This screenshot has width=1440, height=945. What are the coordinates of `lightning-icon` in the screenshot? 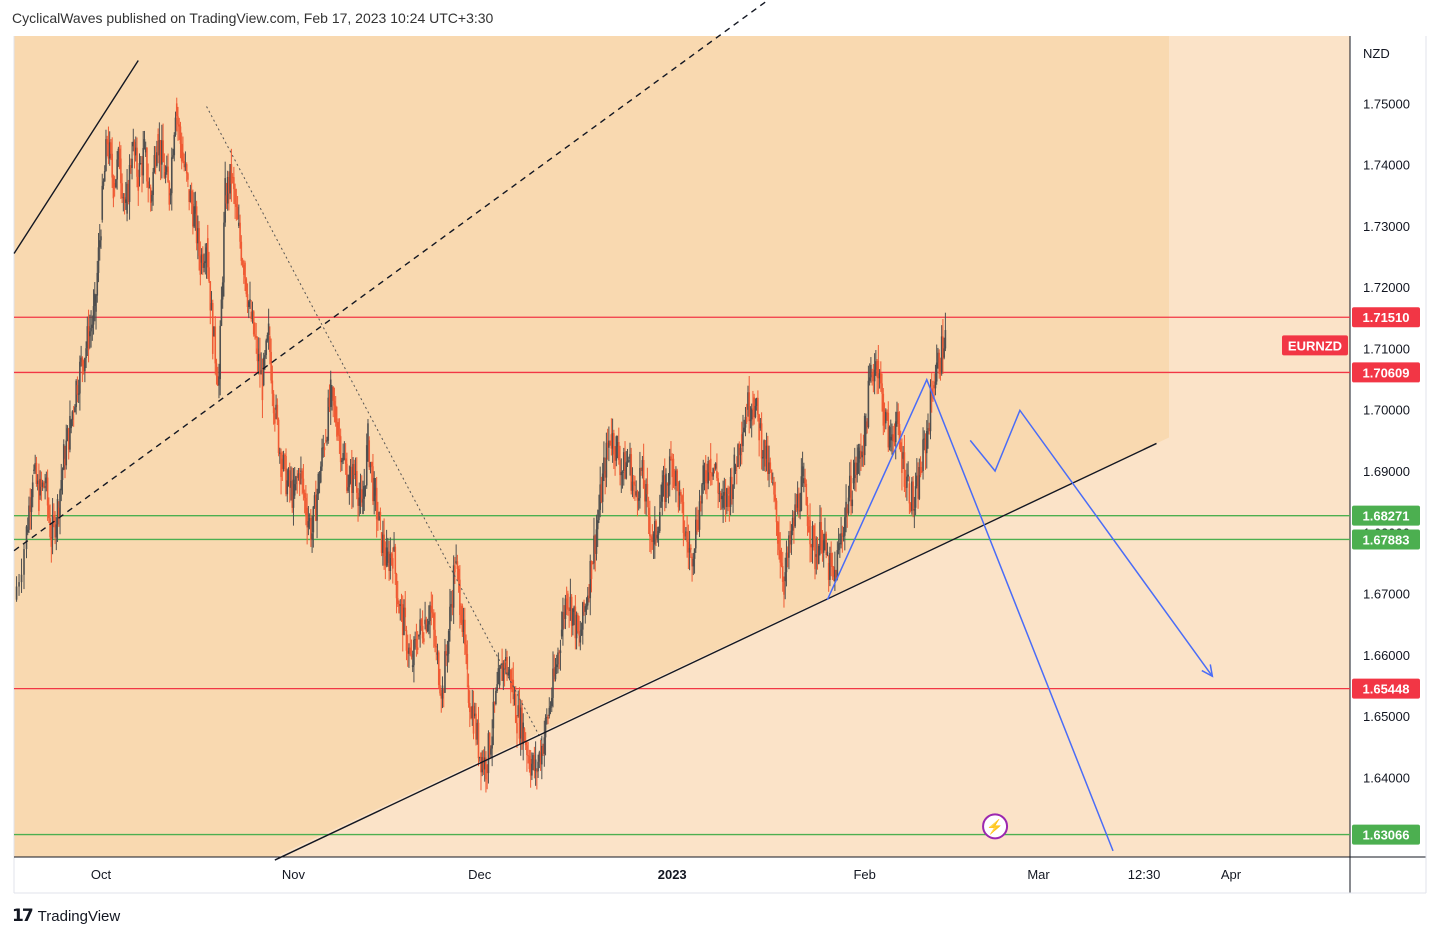 It's located at (995, 826).